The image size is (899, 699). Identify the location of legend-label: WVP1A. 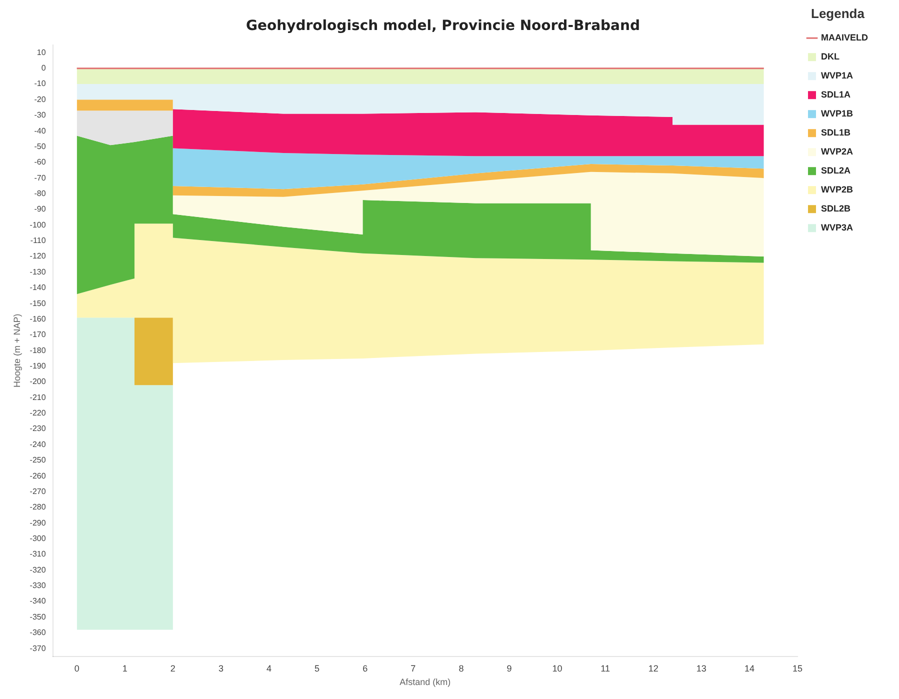
(837, 75).